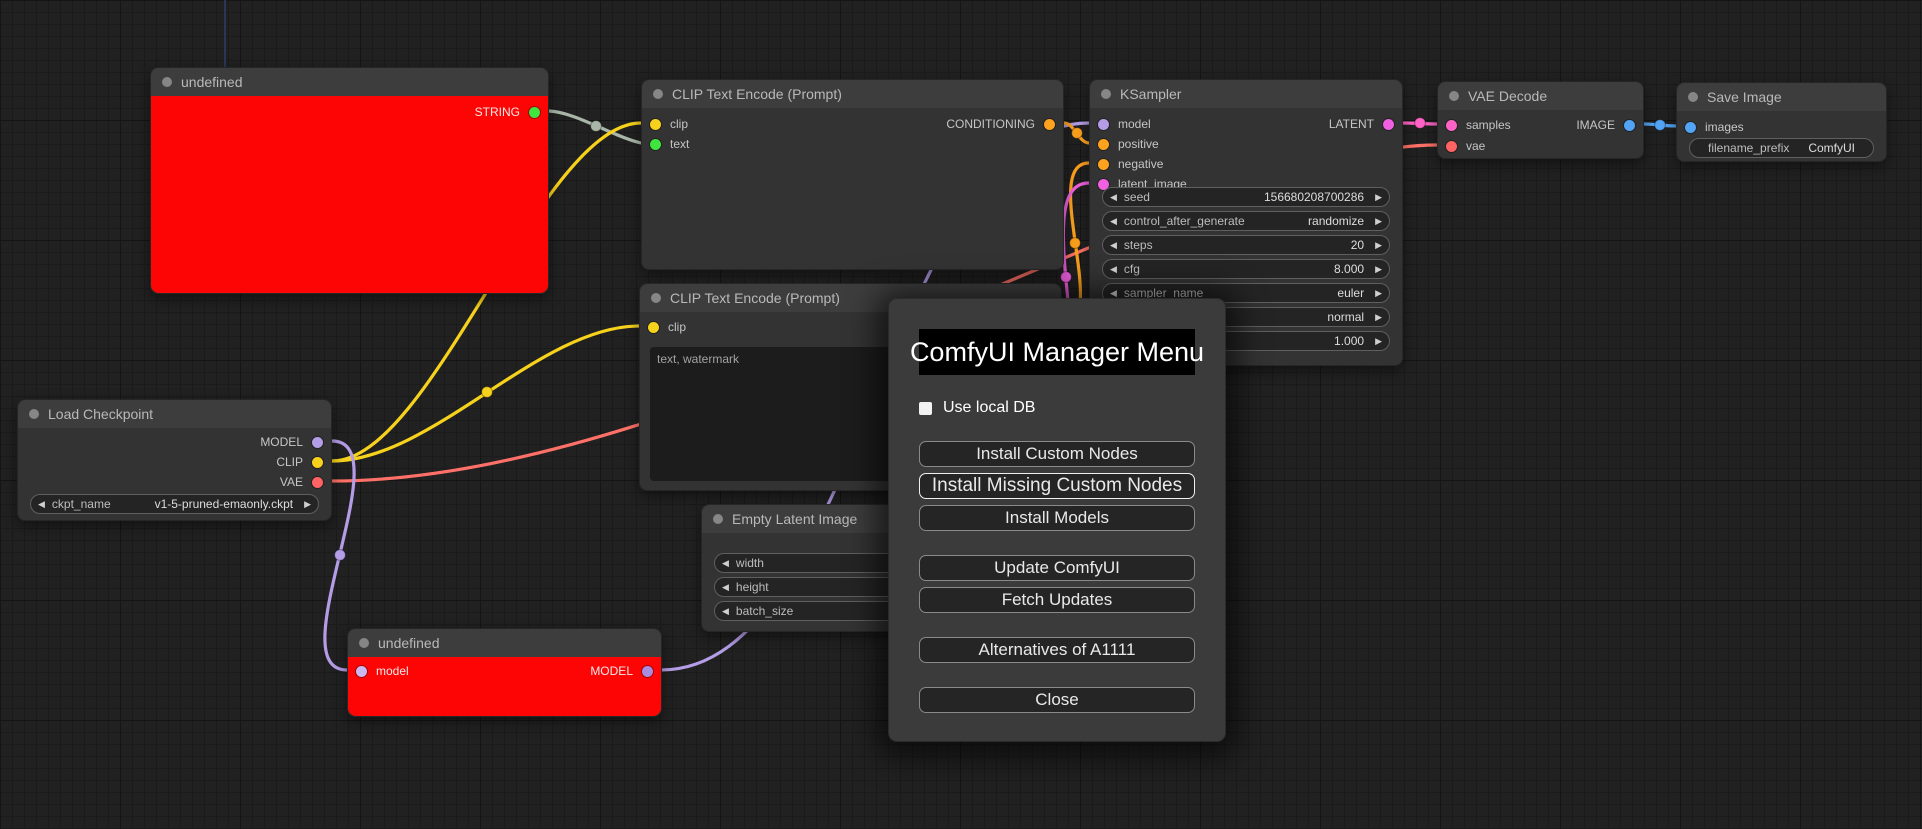  What do you see at coordinates (1420, 123) in the screenshot?
I see `wire-latent-to-samples-reroute-dot` at bounding box center [1420, 123].